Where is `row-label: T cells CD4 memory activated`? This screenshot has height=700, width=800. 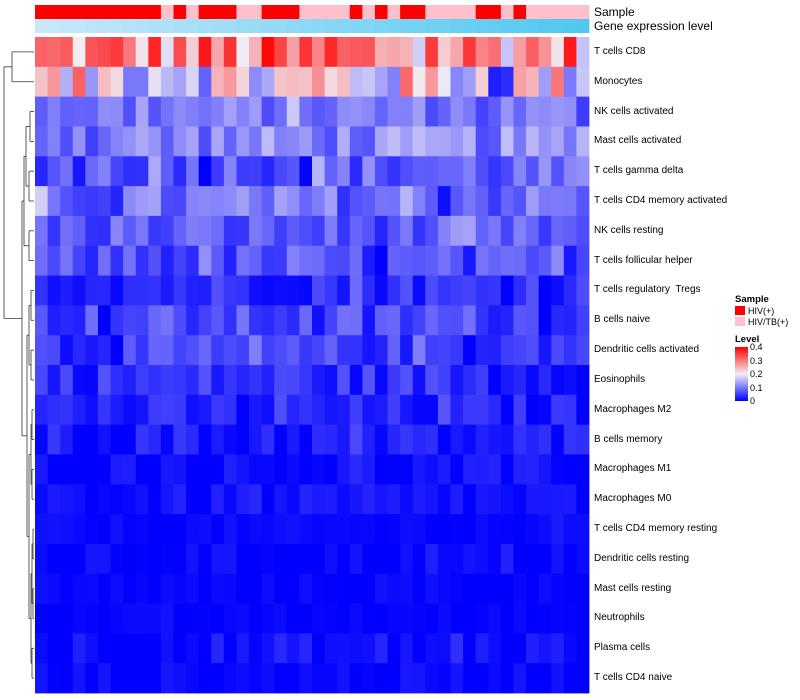 row-label: T cells CD4 memory activated is located at coordinates (661, 200).